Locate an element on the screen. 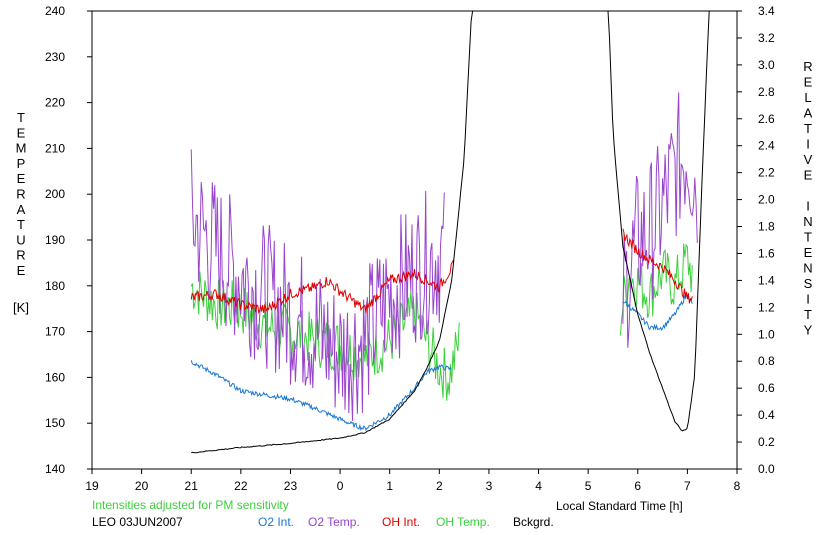 This screenshot has width=828, height=535. x-tick-label: 20 is located at coordinates (142, 486).